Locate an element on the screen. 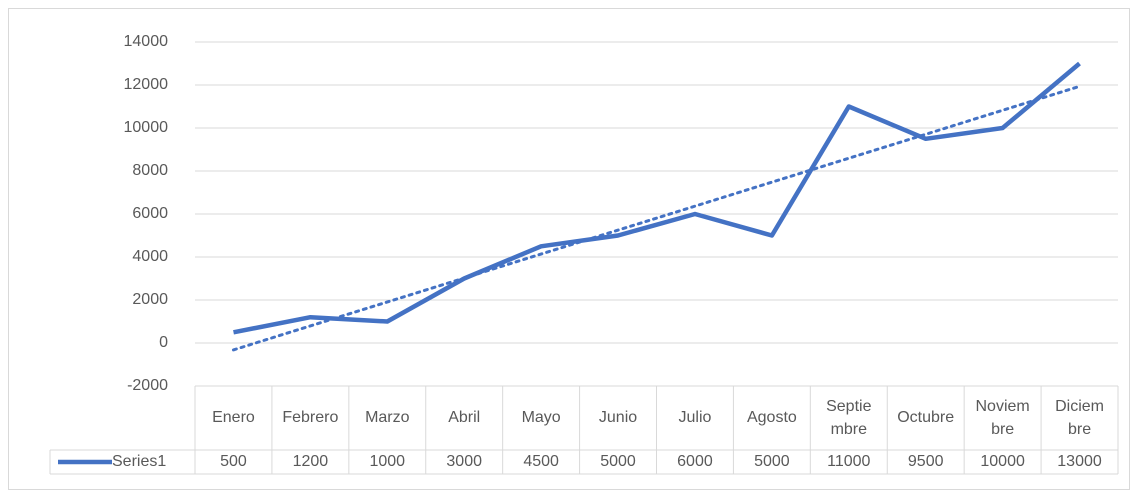  y-tick-label: -2000 is located at coordinates (147, 385).